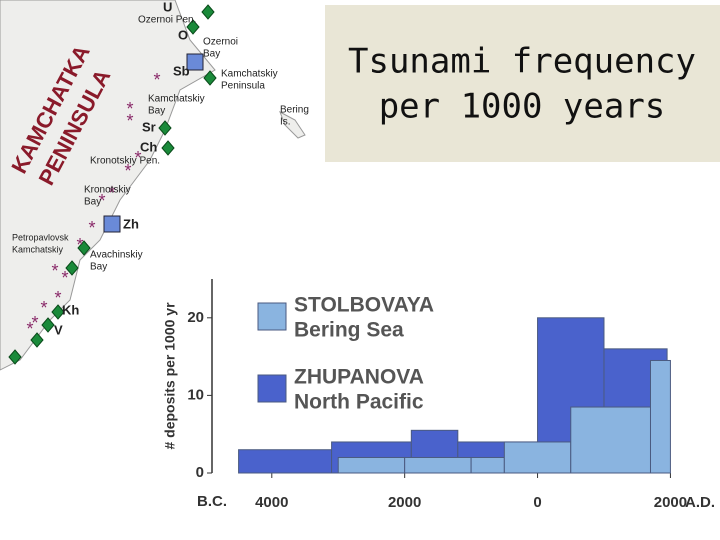 The height and width of the screenshot is (540, 720). I want to click on map-label: Zh, so click(131, 223).